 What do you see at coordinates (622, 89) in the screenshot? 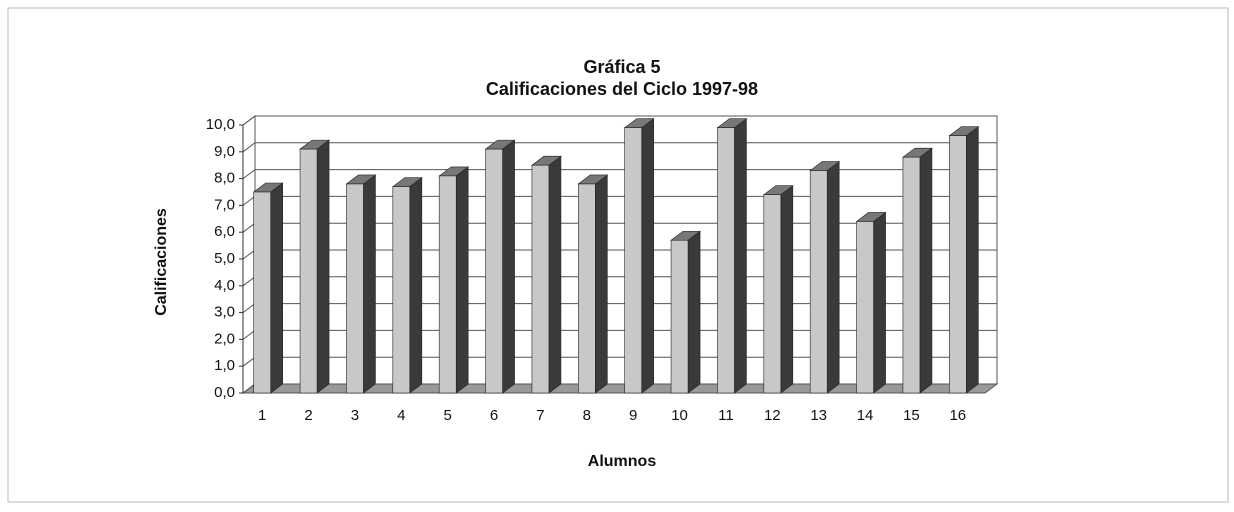
I see `chart-subtitle: Calificaciones del Ciclo 1997-98` at bounding box center [622, 89].